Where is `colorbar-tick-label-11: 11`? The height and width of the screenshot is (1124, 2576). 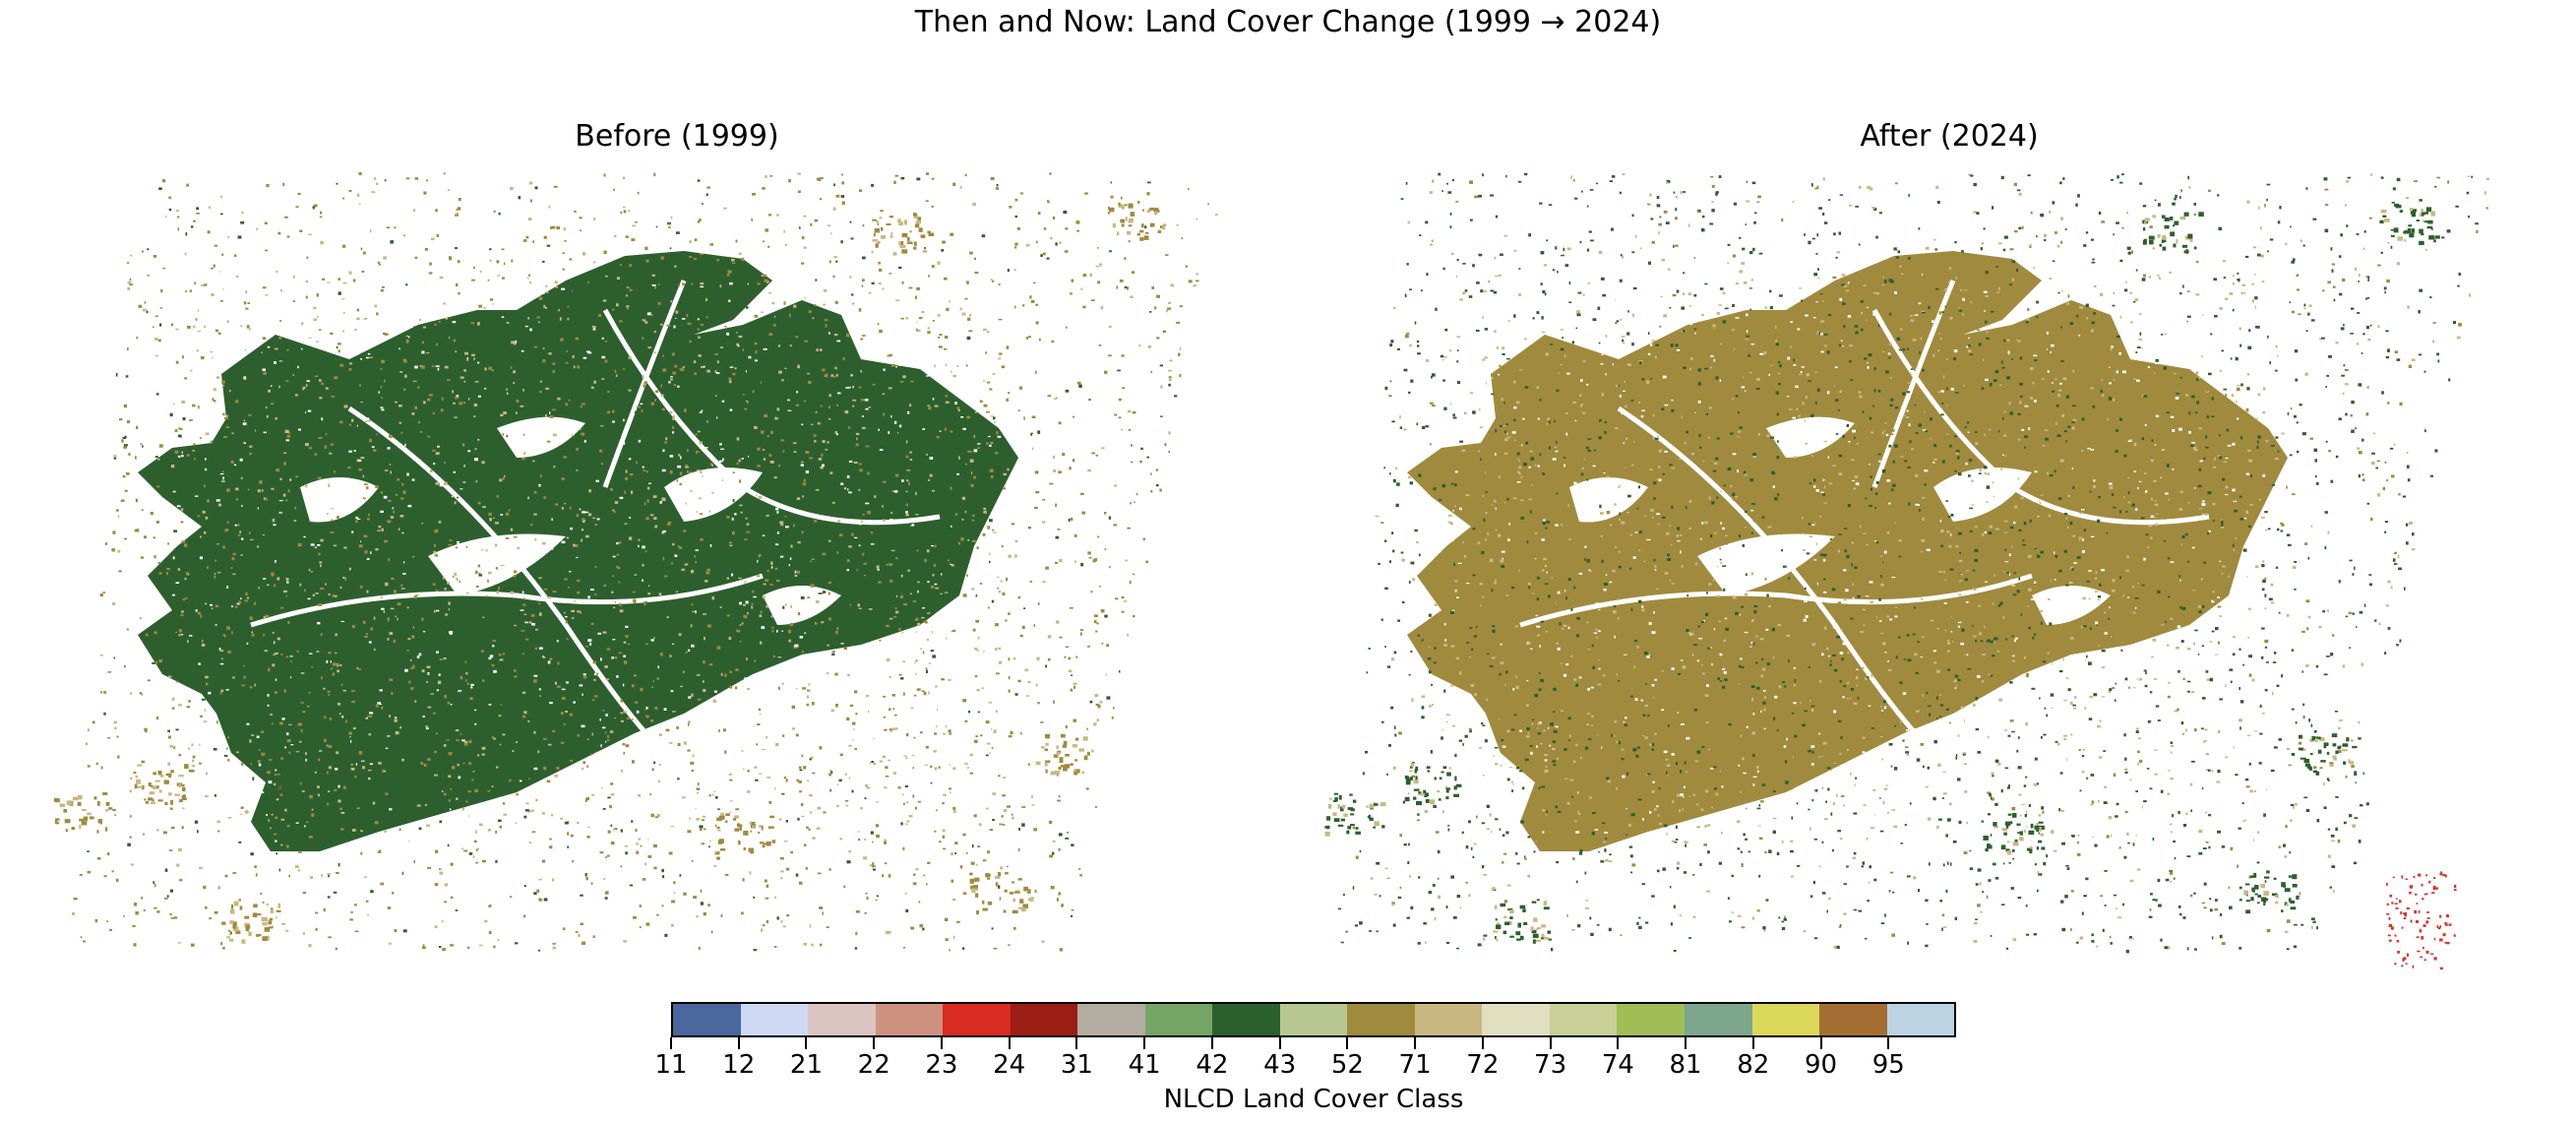
colorbar-tick-label-11: 11 is located at coordinates (671, 1065).